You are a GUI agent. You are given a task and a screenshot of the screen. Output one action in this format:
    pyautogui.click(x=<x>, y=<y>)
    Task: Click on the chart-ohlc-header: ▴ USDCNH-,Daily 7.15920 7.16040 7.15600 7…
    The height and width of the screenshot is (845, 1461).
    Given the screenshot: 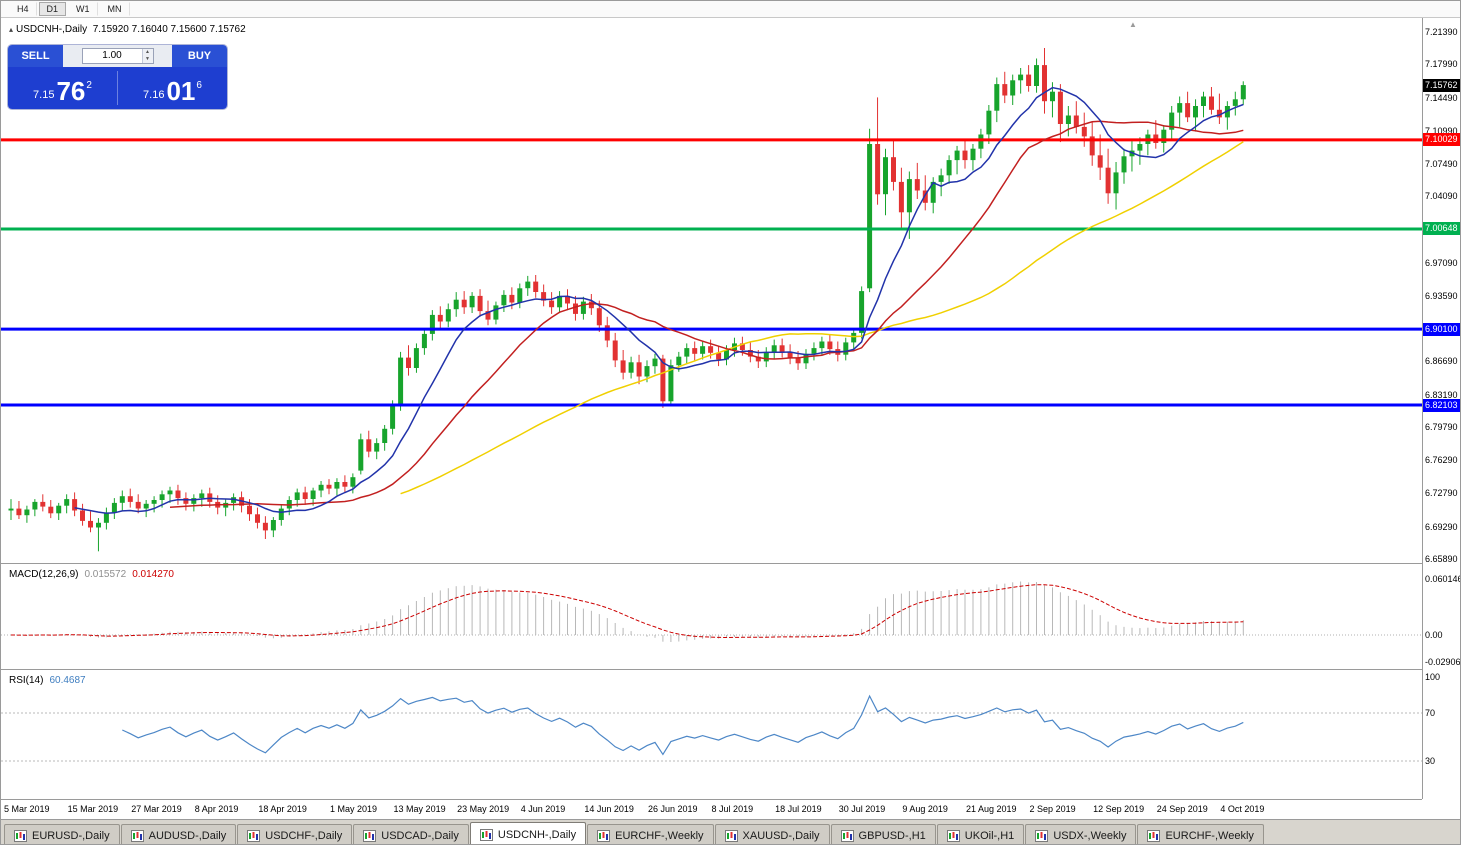 What is the action you would take?
    pyautogui.click(x=127, y=29)
    